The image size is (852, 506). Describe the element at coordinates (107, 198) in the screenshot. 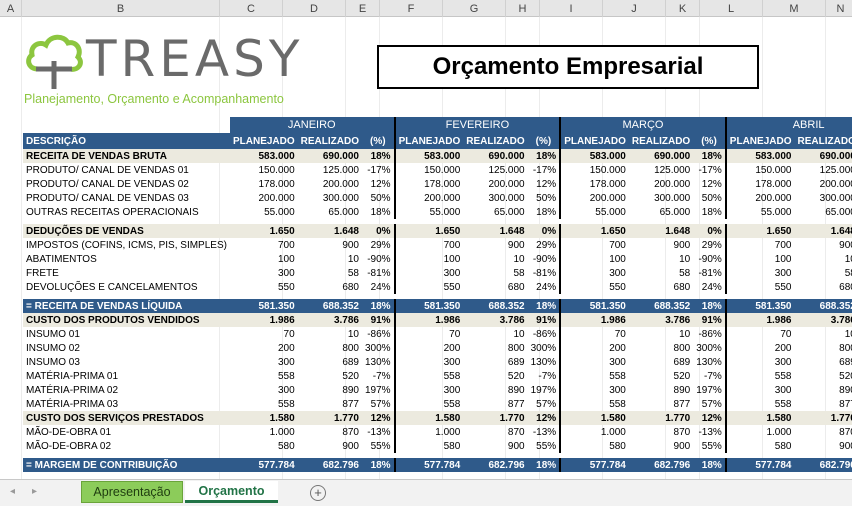

I see `row-label: PRODUTO/ CANAL DE VENDAS 03` at that location.